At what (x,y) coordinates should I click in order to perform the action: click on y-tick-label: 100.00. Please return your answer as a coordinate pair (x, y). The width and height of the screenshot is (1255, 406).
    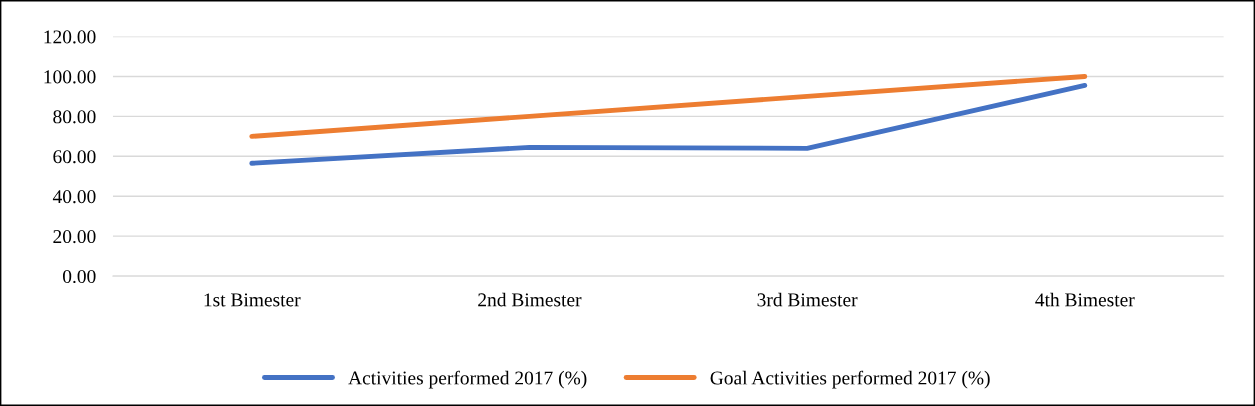
    Looking at the image, I should click on (70, 77).